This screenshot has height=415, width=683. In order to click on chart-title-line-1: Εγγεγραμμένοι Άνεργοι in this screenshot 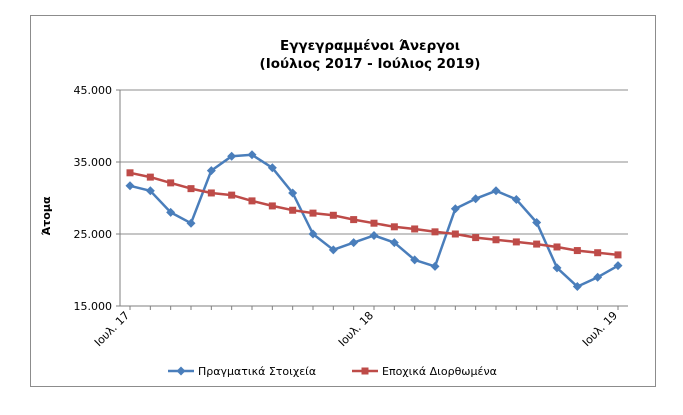, I will do `click(370, 46)`.